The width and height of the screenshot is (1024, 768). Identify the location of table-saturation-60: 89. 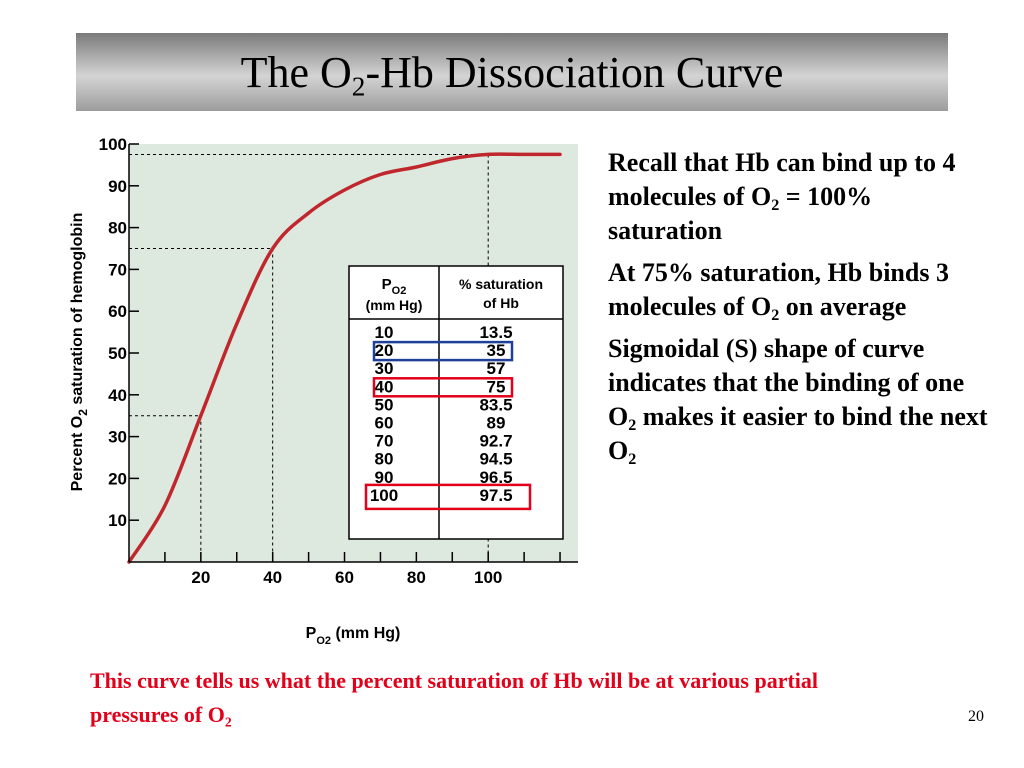
(496, 423).